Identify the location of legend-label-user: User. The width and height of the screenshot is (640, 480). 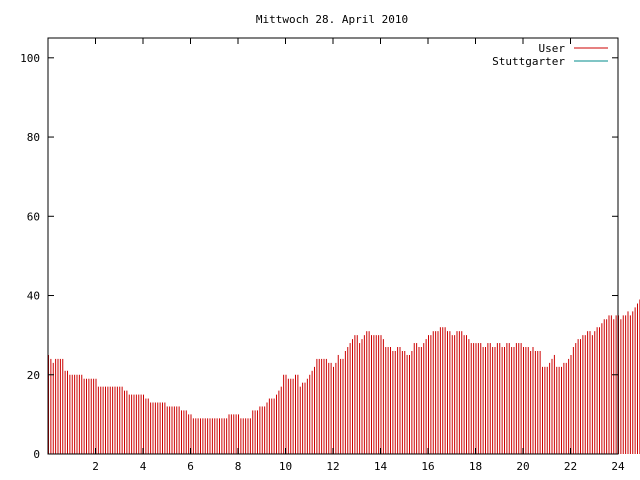
(552, 48).